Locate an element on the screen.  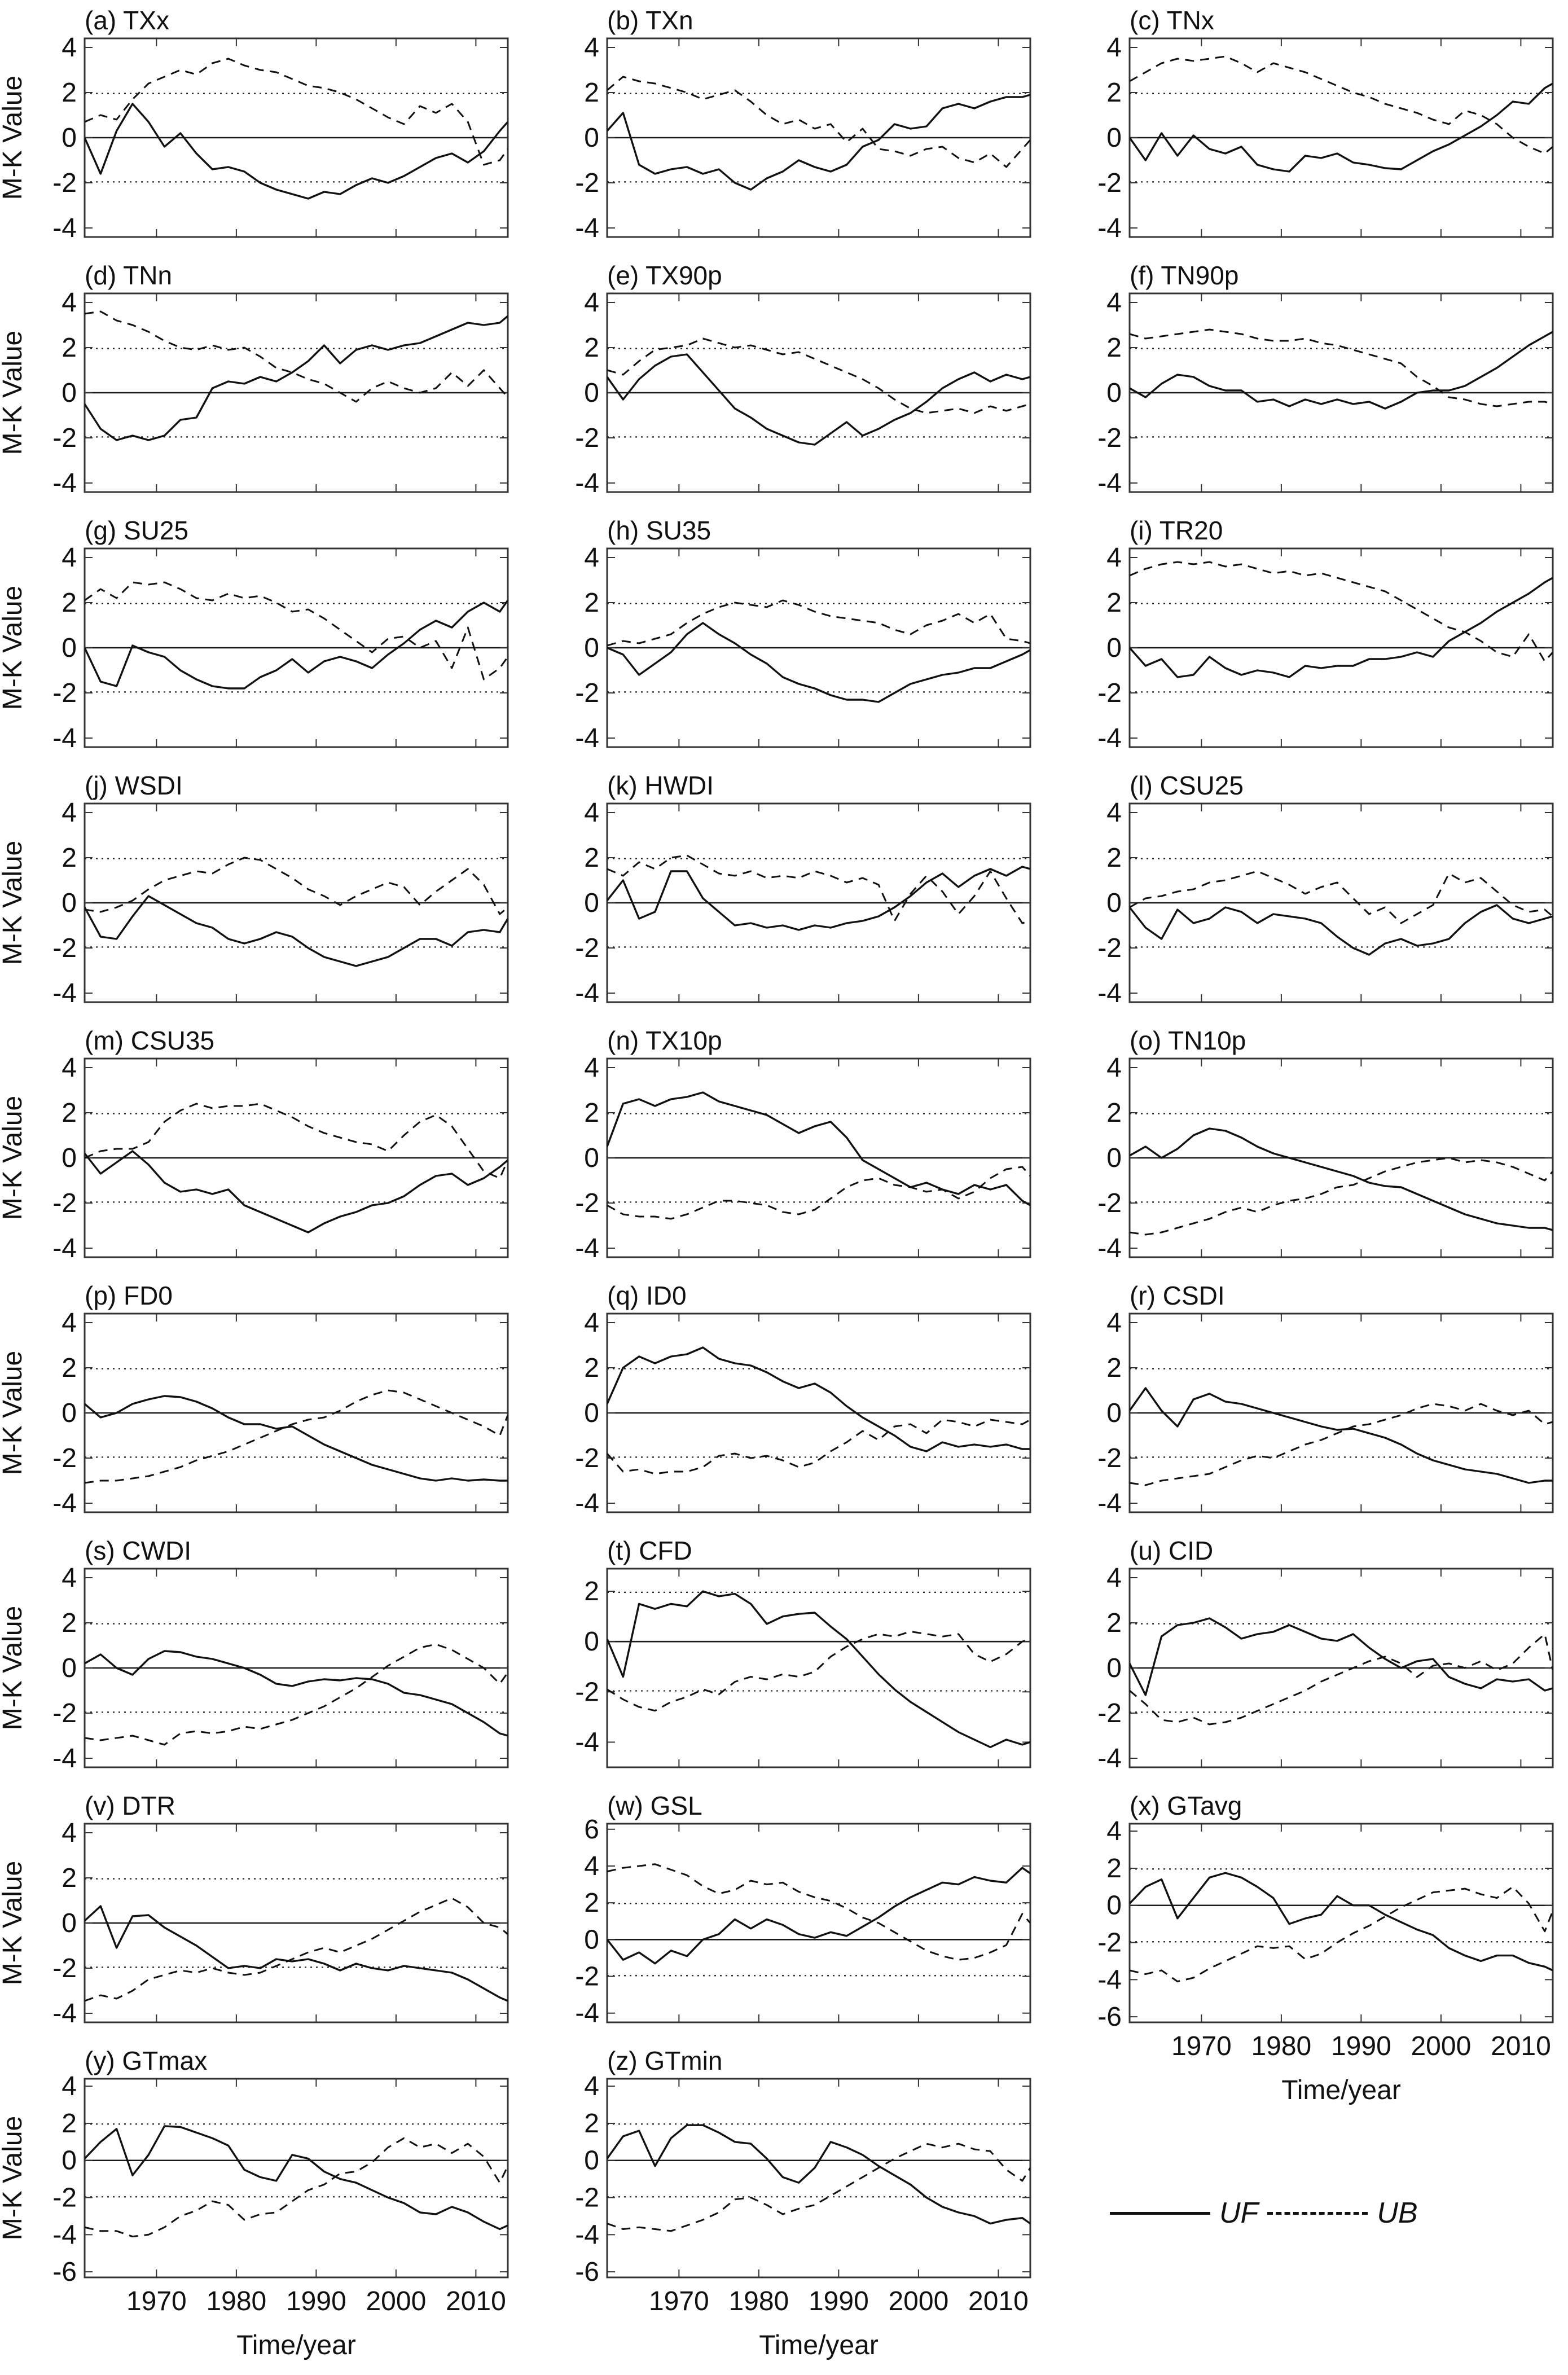
legend-cell: UF UB is located at coordinates (1306, 2172).